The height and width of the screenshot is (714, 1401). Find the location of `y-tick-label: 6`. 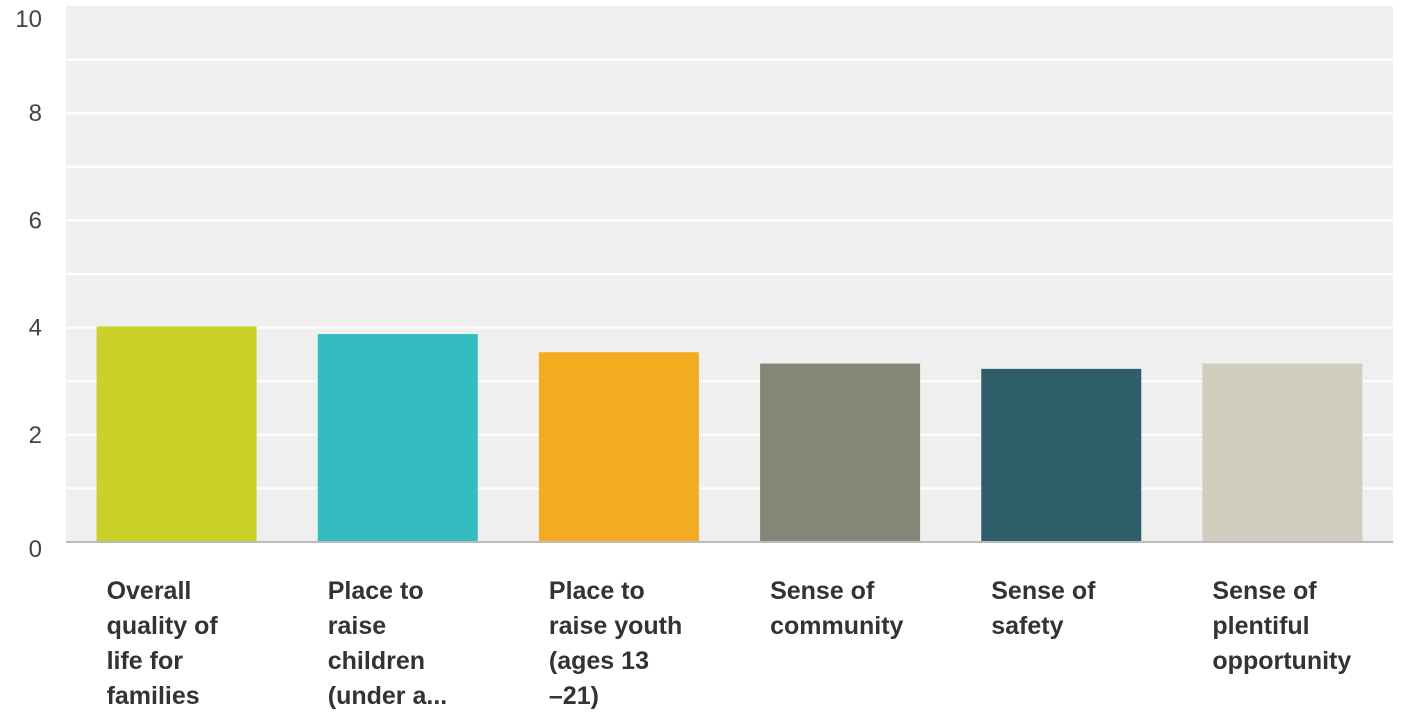

y-tick-label: 6 is located at coordinates (35, 220).